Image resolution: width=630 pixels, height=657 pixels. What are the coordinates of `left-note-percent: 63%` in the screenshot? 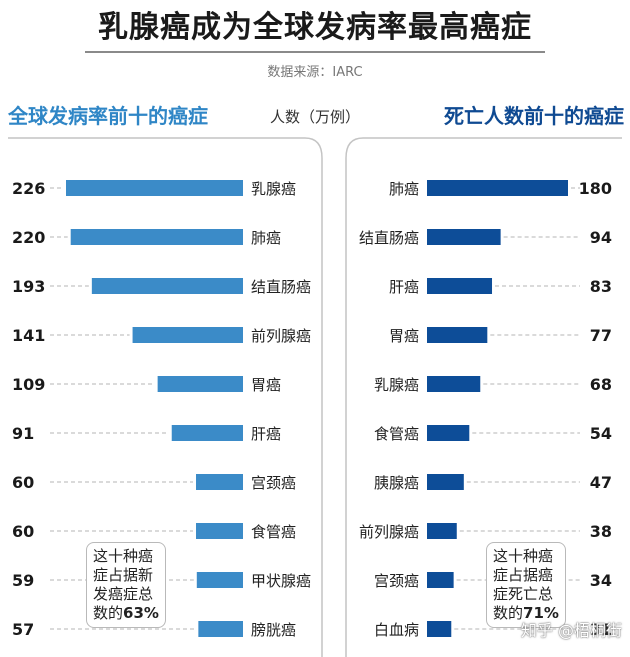 It's located at (141, 613).